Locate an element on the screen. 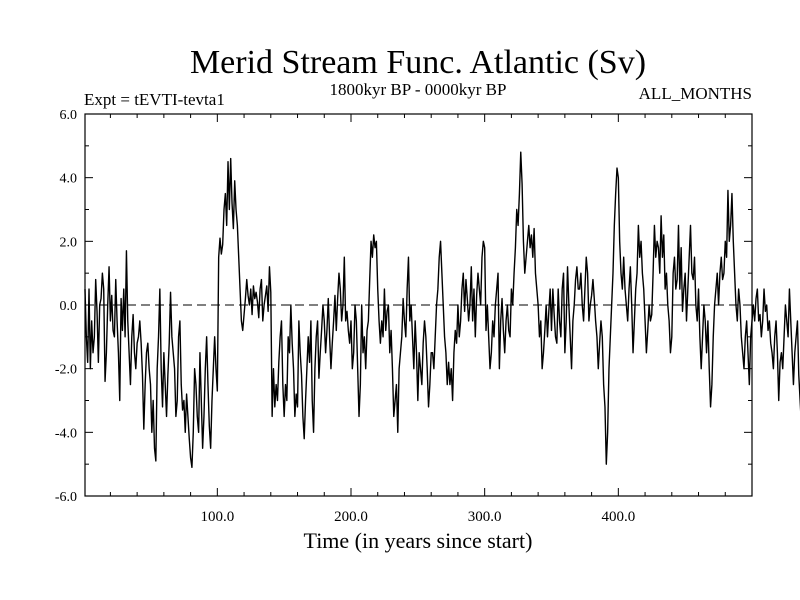  x-tick-label: 300.0 is located at coordinates (485, 517).